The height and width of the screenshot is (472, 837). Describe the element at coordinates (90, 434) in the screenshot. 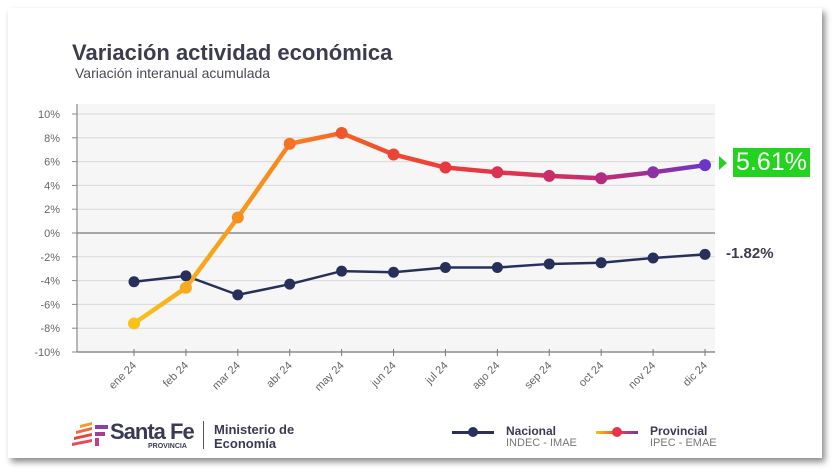

I see `santa-fe-logo-icon` at that location.